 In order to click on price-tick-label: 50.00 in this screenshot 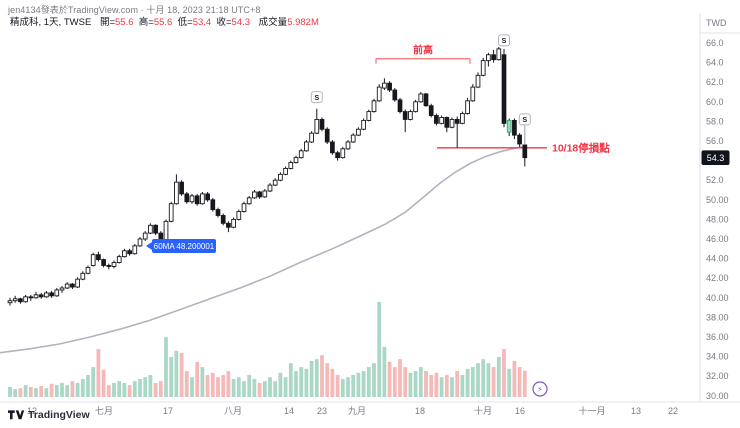, I will do `click(717, 200)`.